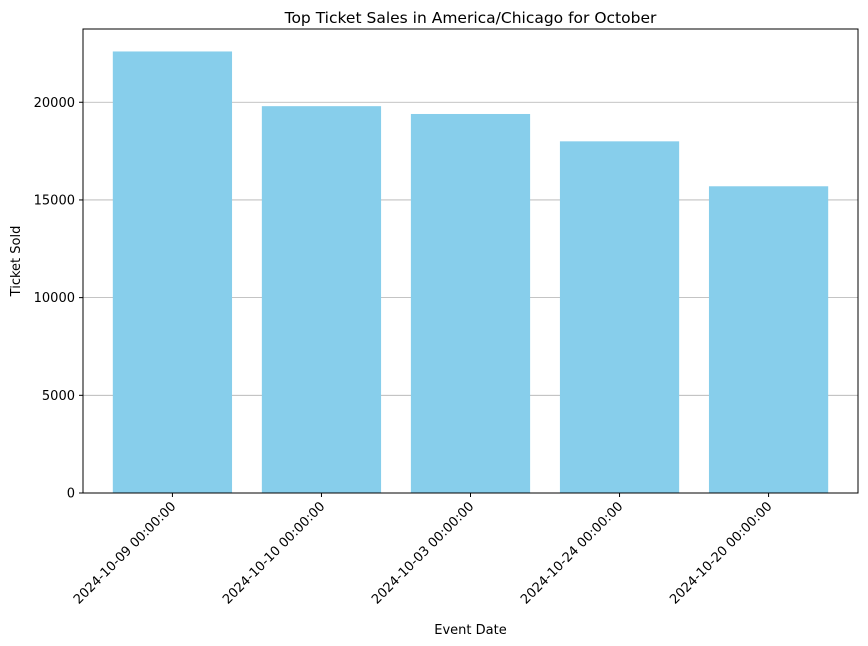 This screenshot has height=646, width=868. I want to click on x-tick-label: 2024-10-24 00:00:00, so click(572, 553).